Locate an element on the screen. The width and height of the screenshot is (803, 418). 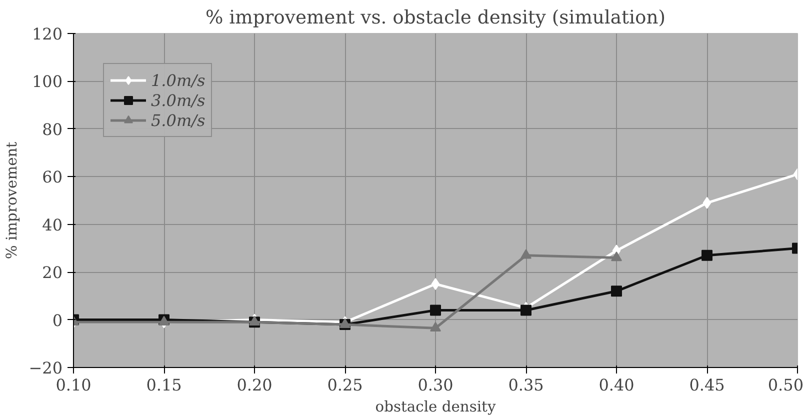
x-tick-label: 0.15 is located at coordinates (164, 385).